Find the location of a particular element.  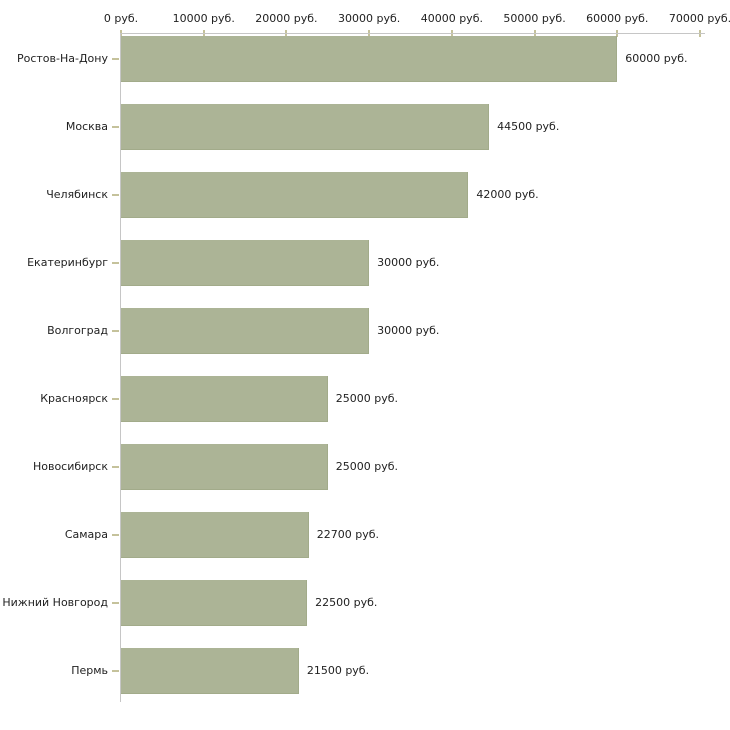

bar-row: Екатеринбург 30000 руб. is located at coordinates (365, 263).